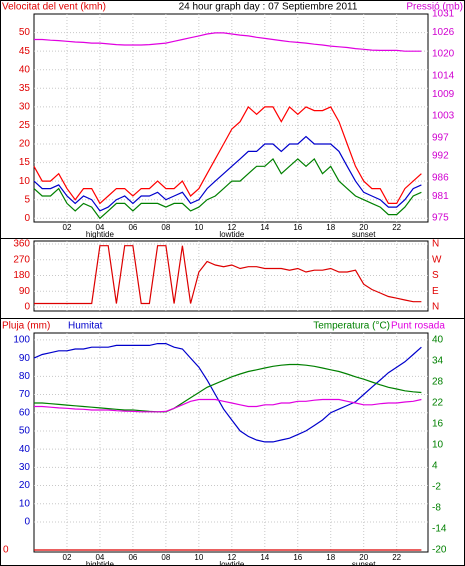 The width and height of the screenshot is (465, 566). I want to click on y2-tick-label: 997, so click(440, 137).